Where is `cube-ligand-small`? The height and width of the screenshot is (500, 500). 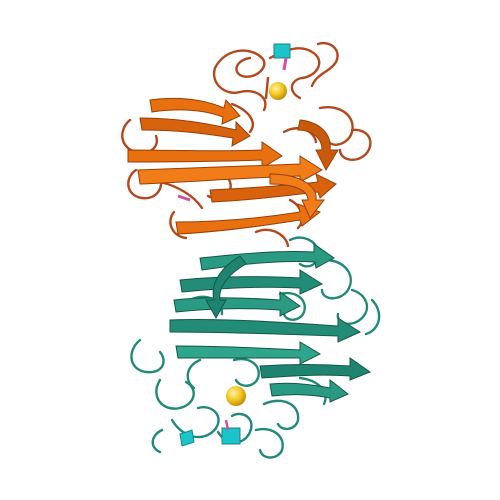 cube-ligand-small is located at coordinates (187, 438).